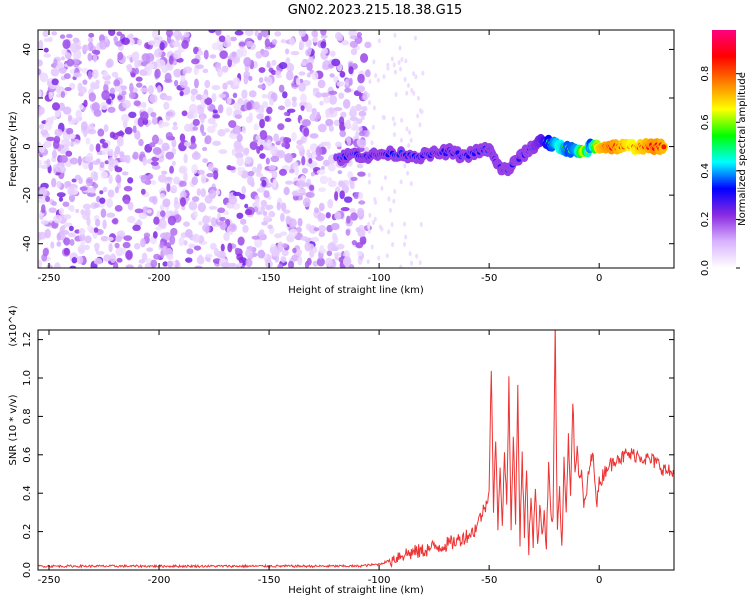  What do you see at coordinates (27, 146) in the screenshot?
I see `spectrogram-y-tick-label: 0` at bounding box center [27, 146].